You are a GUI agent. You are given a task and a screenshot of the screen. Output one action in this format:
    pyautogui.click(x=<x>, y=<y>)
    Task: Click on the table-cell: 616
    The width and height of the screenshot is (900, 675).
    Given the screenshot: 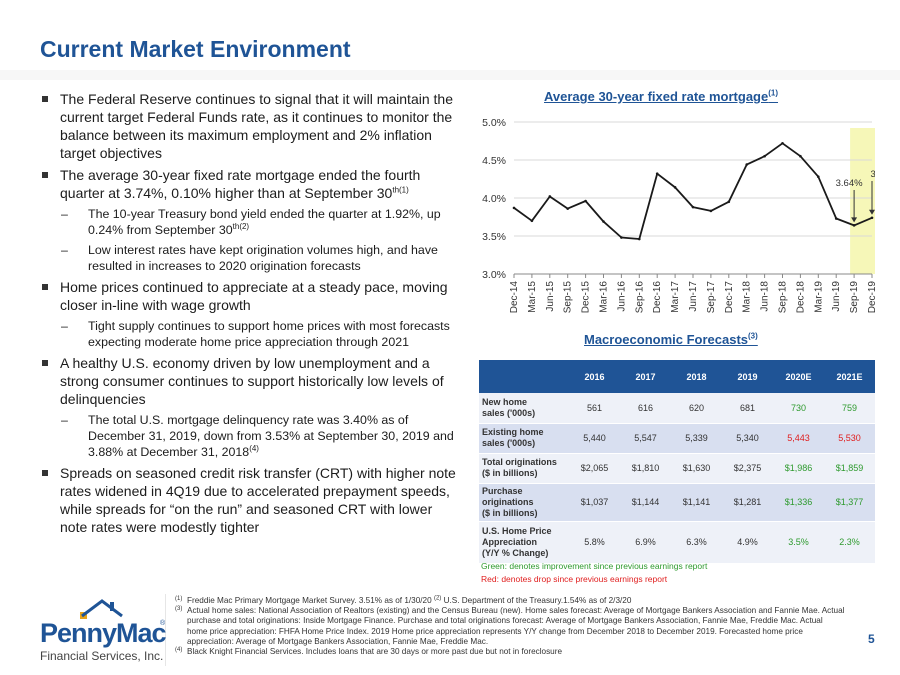 What is the action you would take?
    pyautogui.click(x=645, y=408)
    